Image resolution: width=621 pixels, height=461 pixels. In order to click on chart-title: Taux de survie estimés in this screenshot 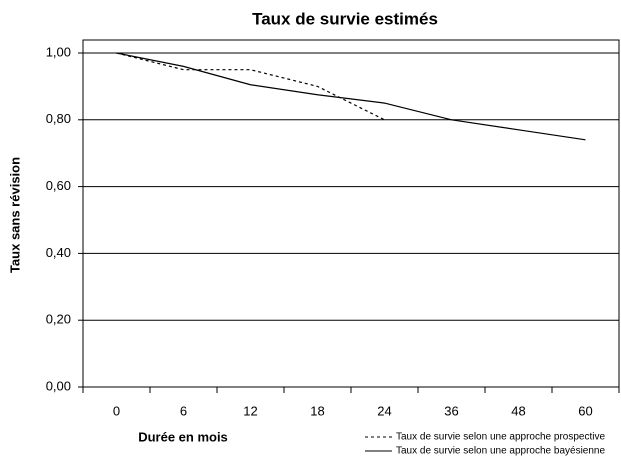, I will do `click(345, 18)`.